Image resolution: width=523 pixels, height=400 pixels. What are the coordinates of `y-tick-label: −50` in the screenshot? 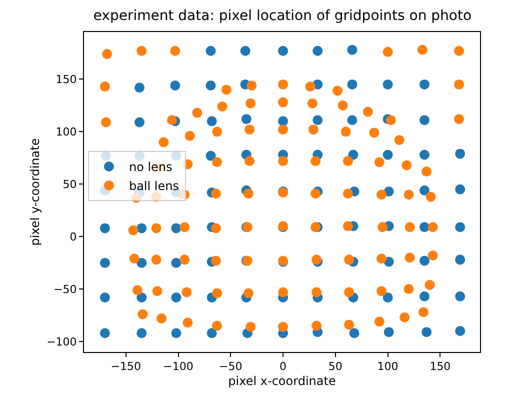 It's located at (65, 289).